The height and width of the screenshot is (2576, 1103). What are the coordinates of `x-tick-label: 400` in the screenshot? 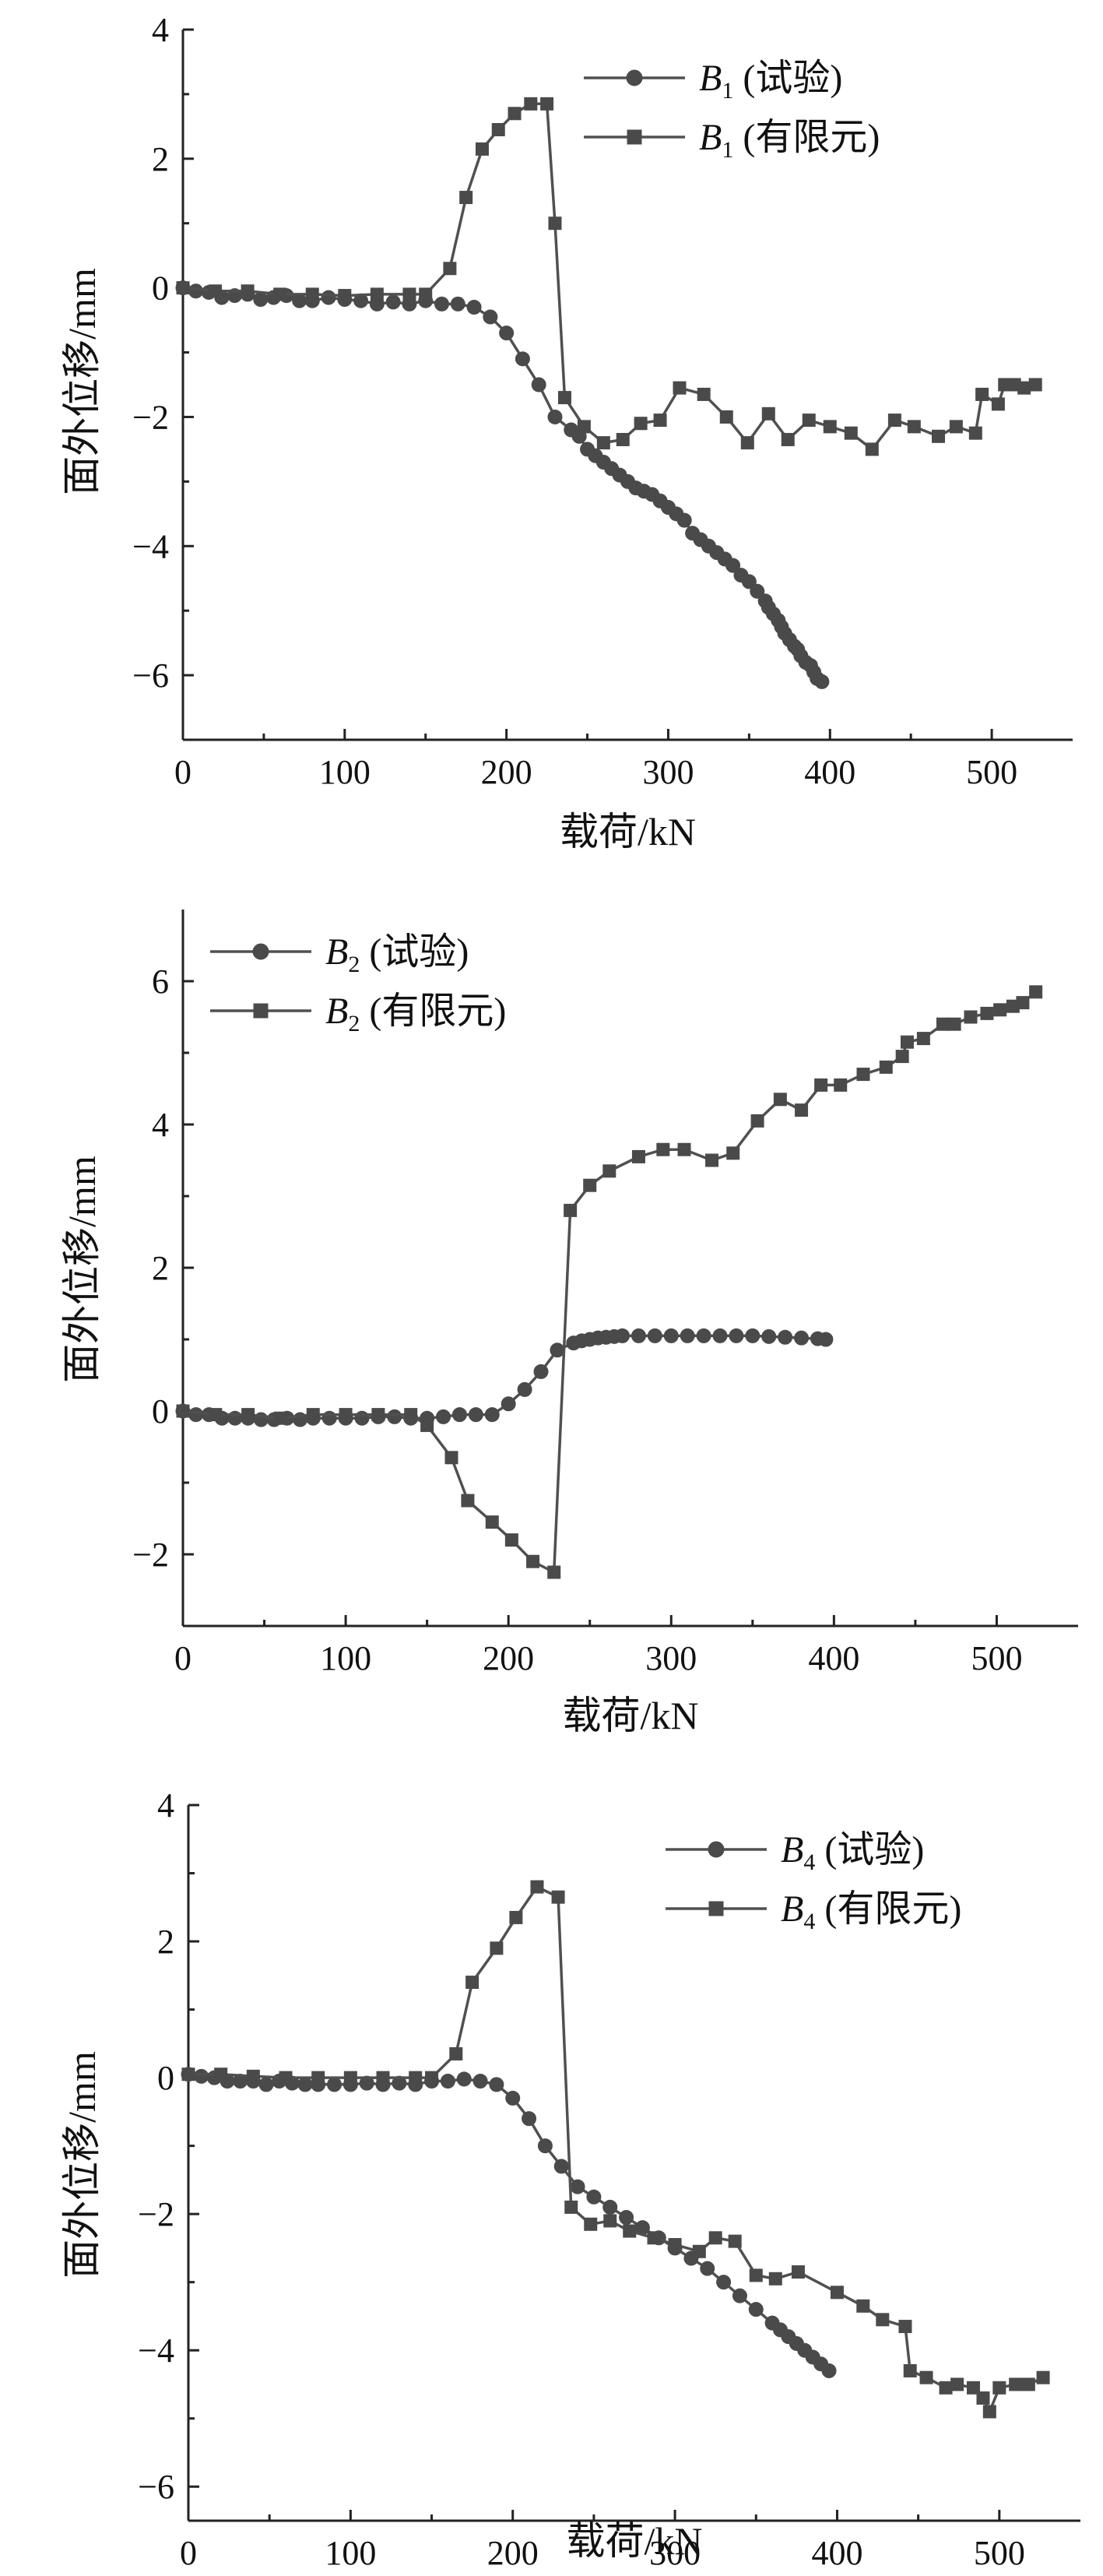 It's located at (836, 2553).